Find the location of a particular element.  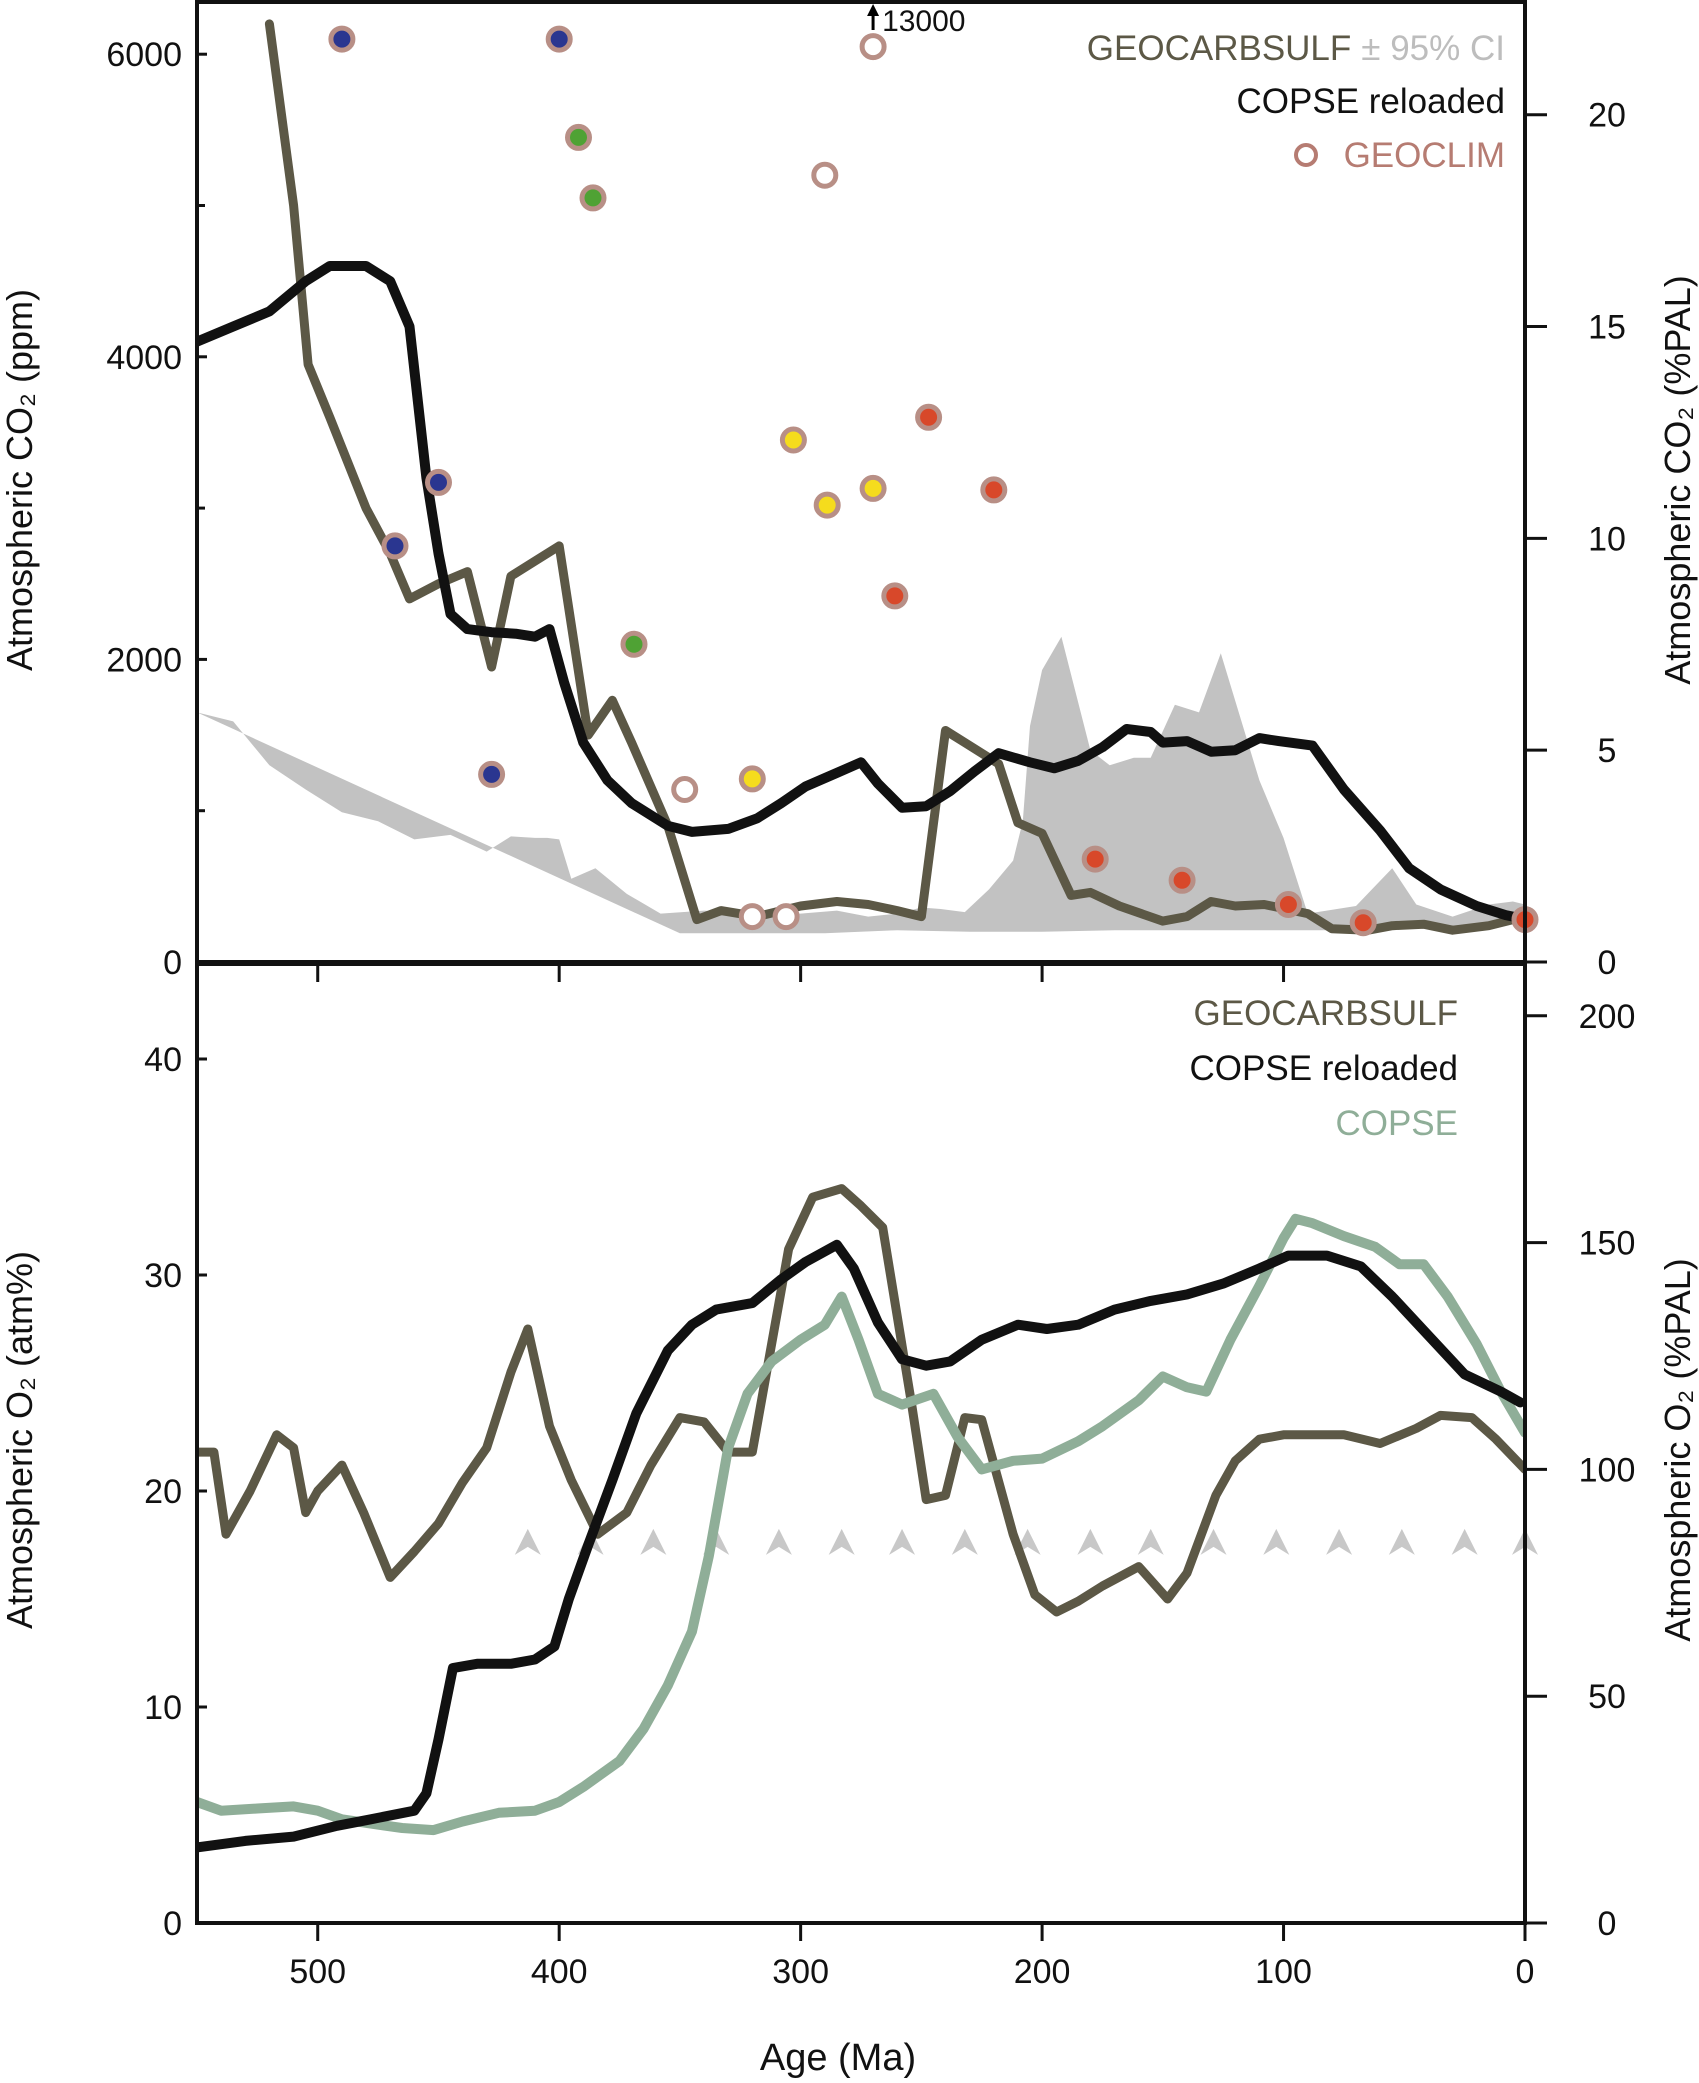

x-tick-label: 300 is located at coordinates (800, 1972).